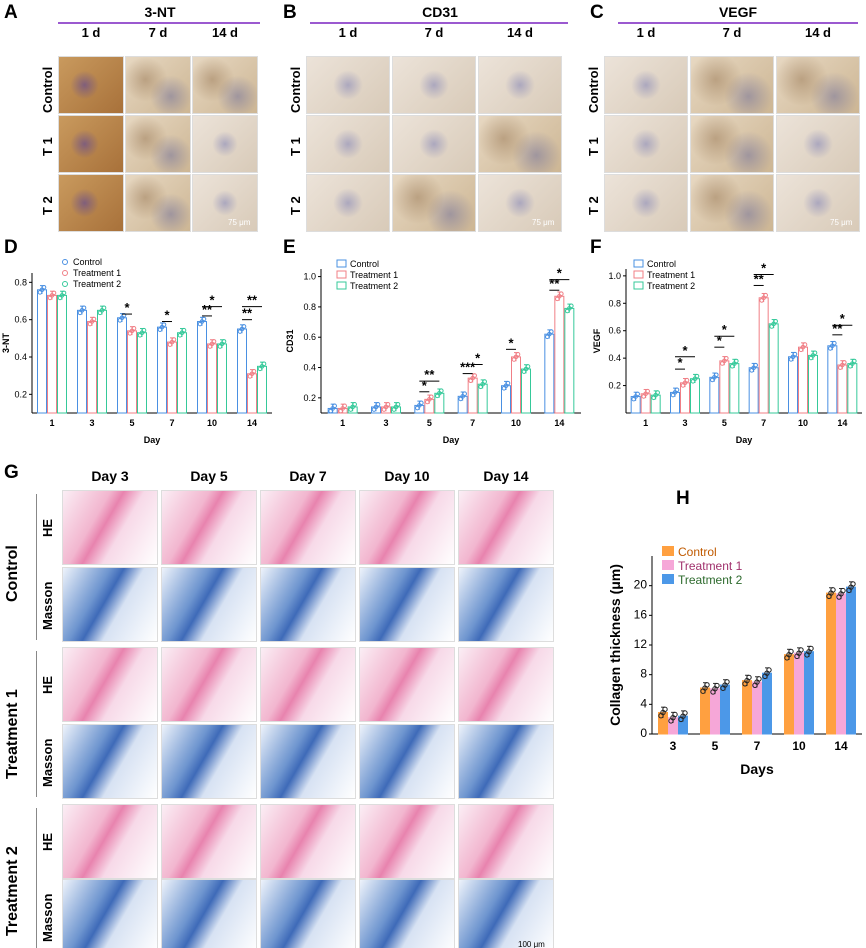  Describe the element at coordinates (12, 891) in the screenshot. I see `panel-g-group-label: Treatment 2` at that location.